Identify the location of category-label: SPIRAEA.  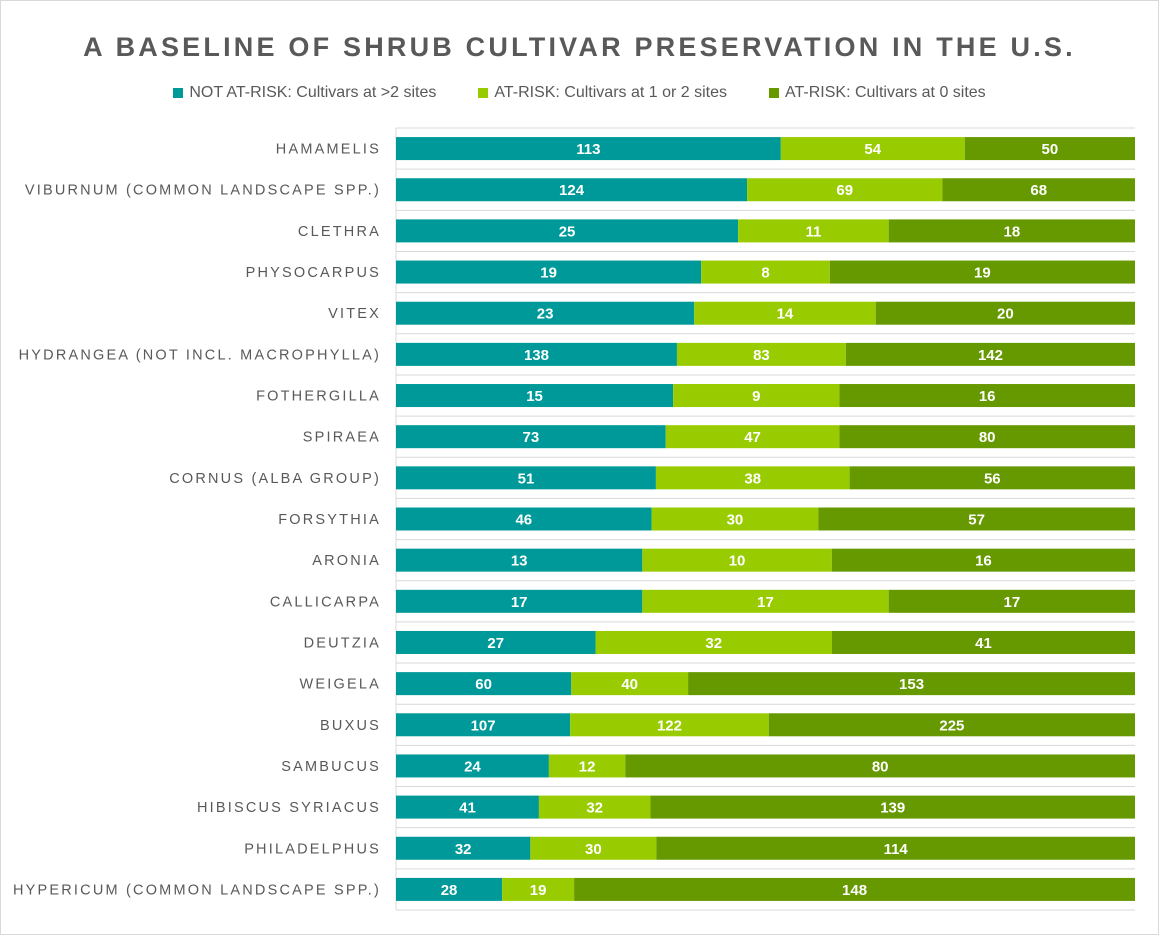
(342, 438).